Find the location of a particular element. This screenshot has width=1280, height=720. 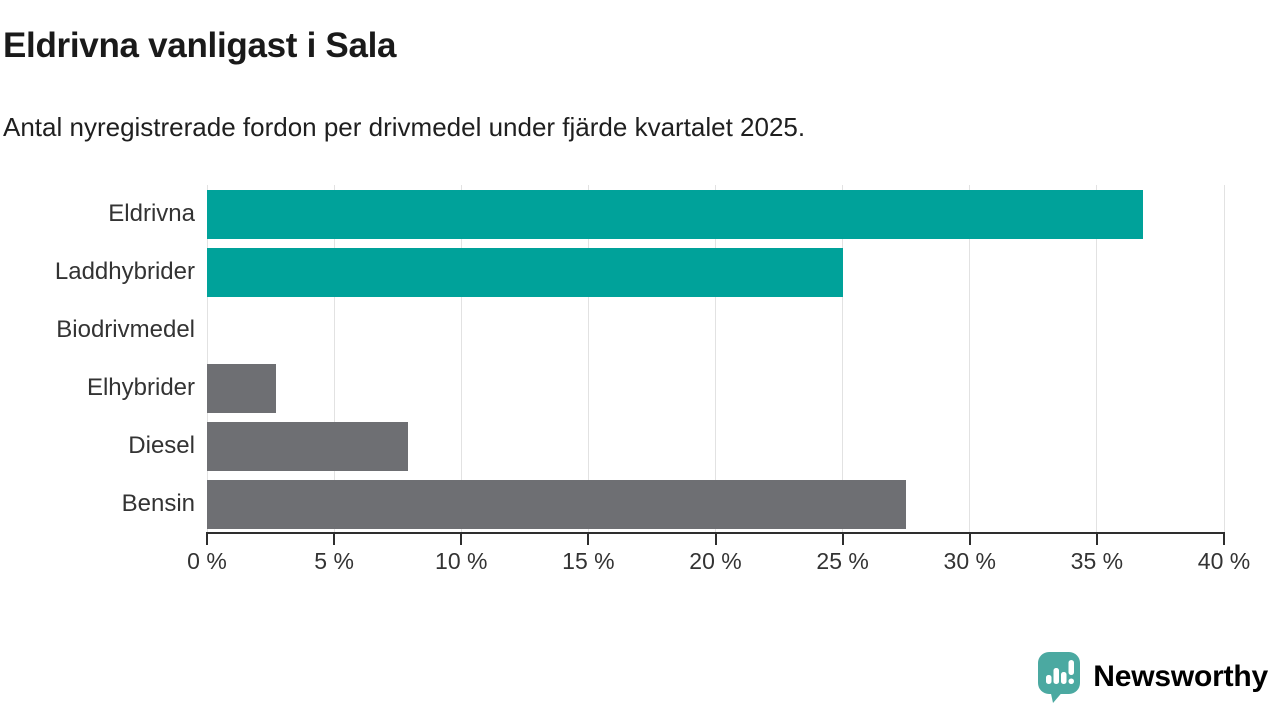

x-axis-tick-label: 0 % is located at coordinates (207, 561).